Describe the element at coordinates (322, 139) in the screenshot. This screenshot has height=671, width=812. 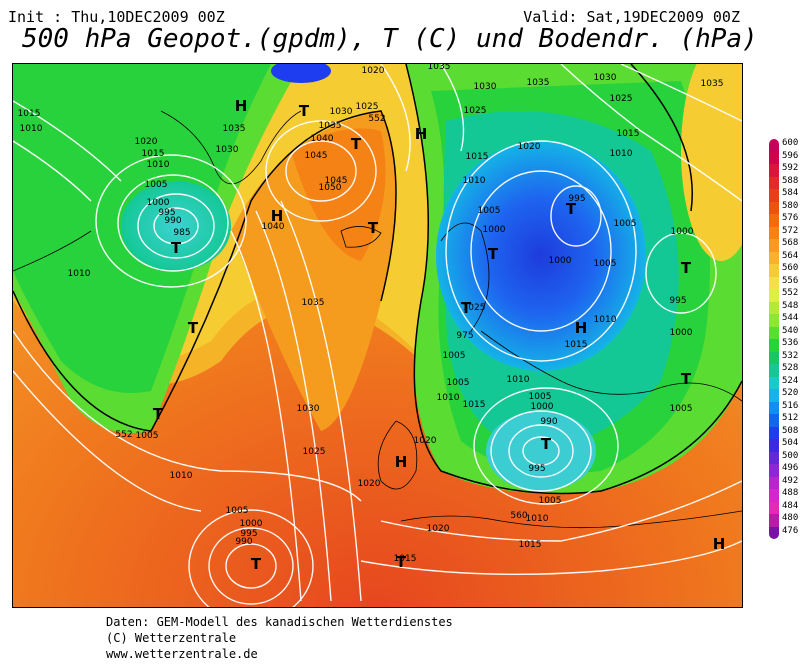
I see `isobar-label: 1040` at that location.